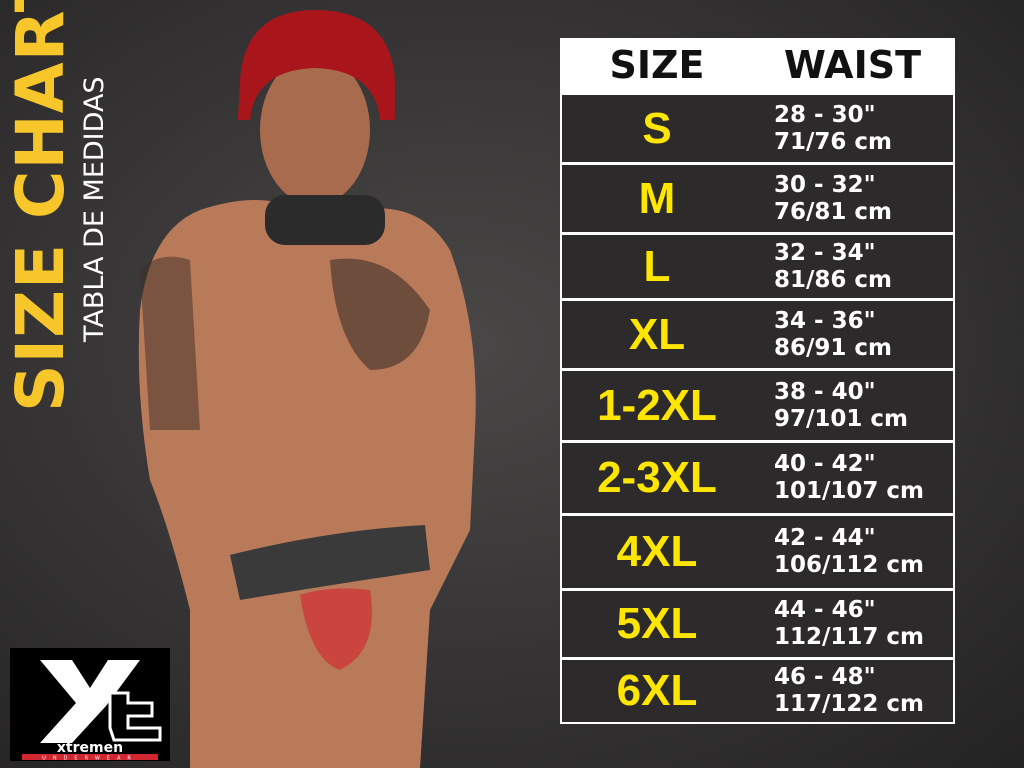 The image size is (1024, 768). I want to click on table-header: SIZE WAIST, so click(757, 65).